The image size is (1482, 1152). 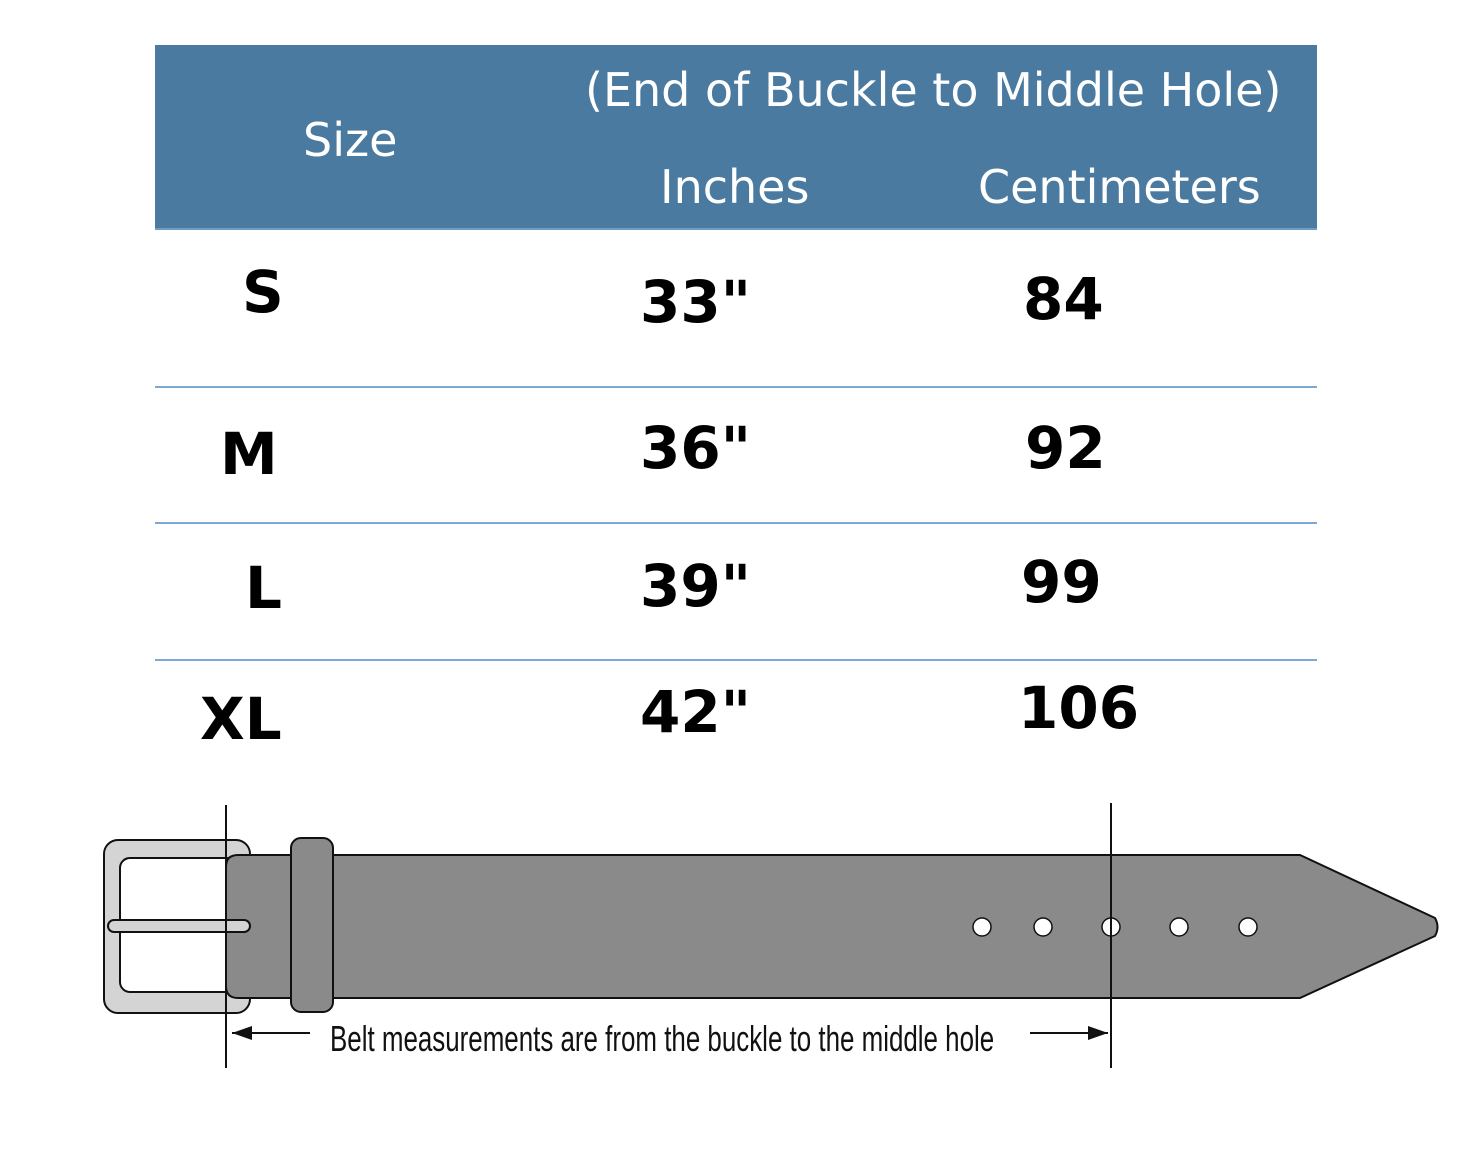 What do you see at coordinates (695, 712) in the screenshot?
I see `inches-cell: 42"` at bounding box center [695, 712].